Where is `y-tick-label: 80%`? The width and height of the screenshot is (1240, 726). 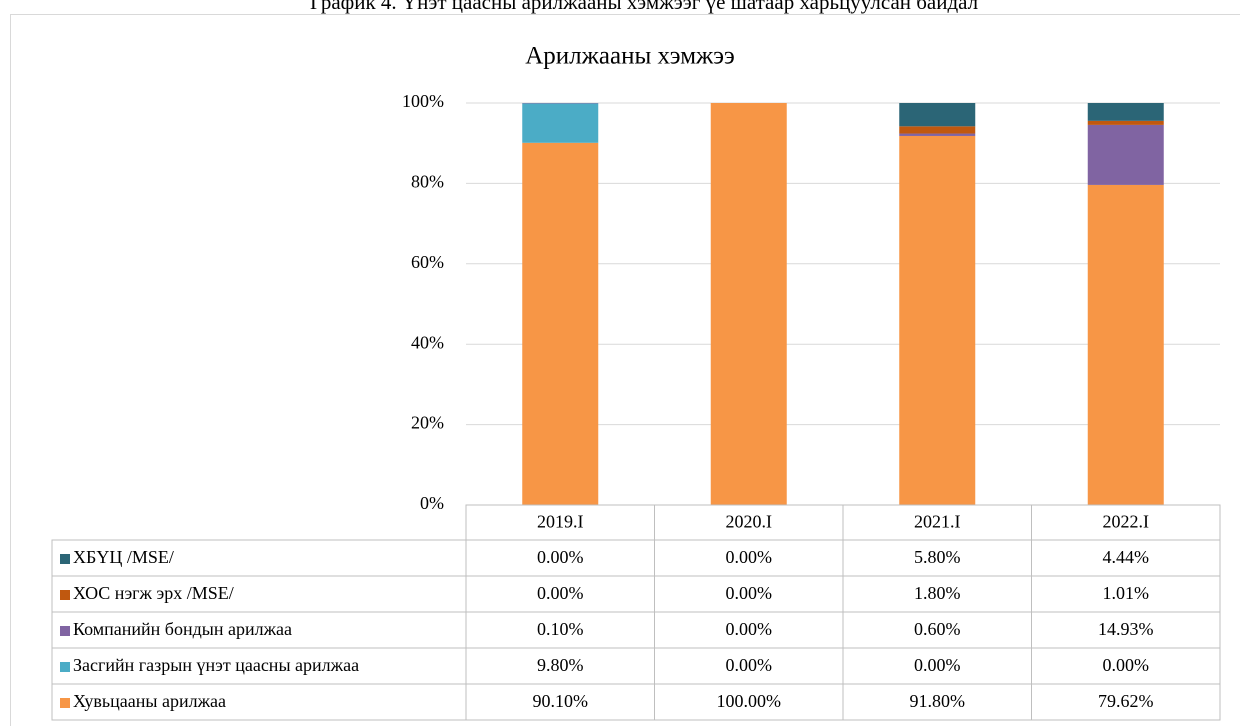
y-tick-label: 80% is located at coordinates (427, 182).